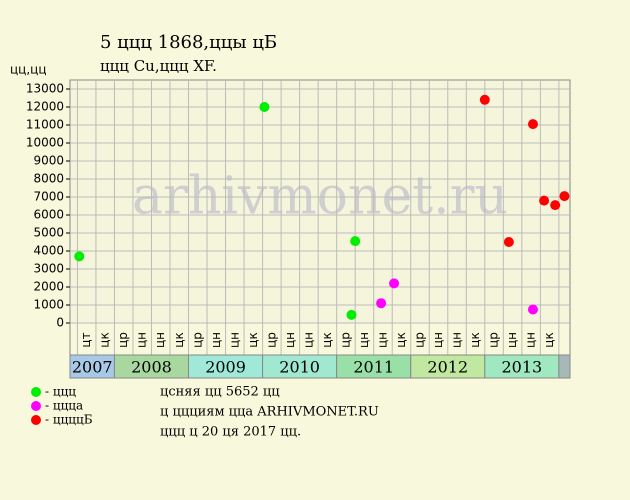  Describe the element at coordinates (45, 125) in the screenshot. I see `y-tick-label: 11000` at that location.